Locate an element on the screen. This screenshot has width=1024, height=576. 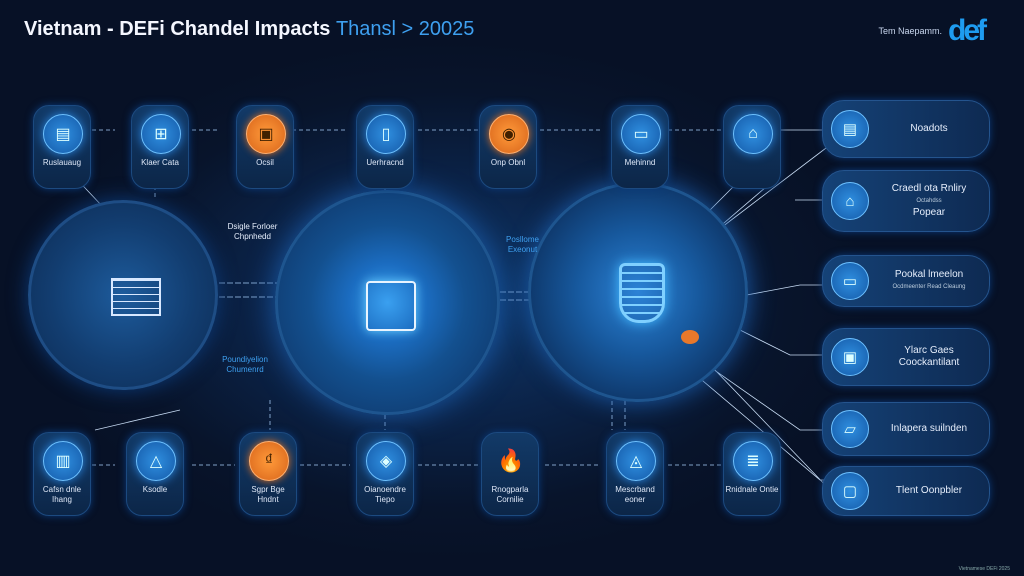
top-row-card: ▤ Ruslauaug is located at coordinates (62, 147).